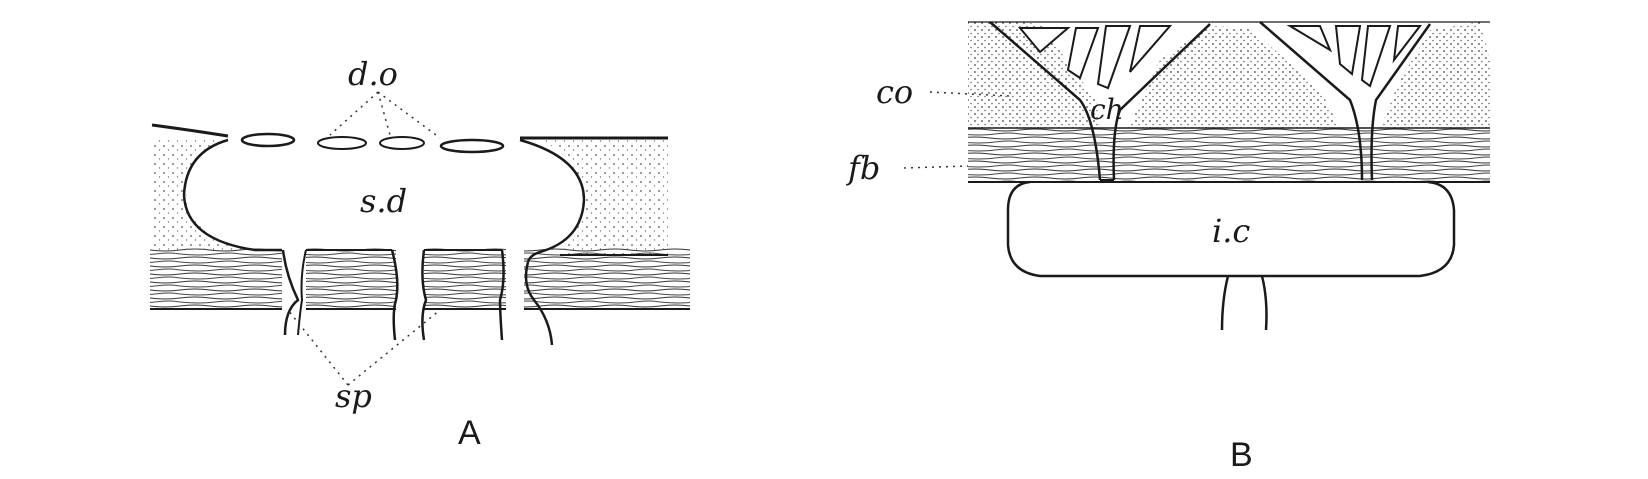  I want to click on label-co: co, so click(895, 92).